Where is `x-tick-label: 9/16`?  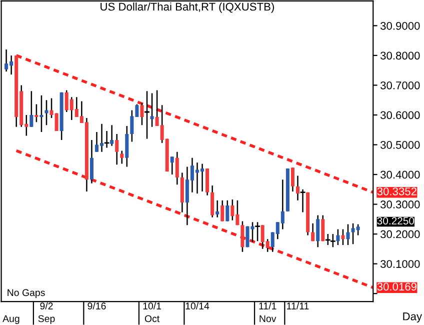 x-tick-label: 9/16 is located at coordinates (97, 306).